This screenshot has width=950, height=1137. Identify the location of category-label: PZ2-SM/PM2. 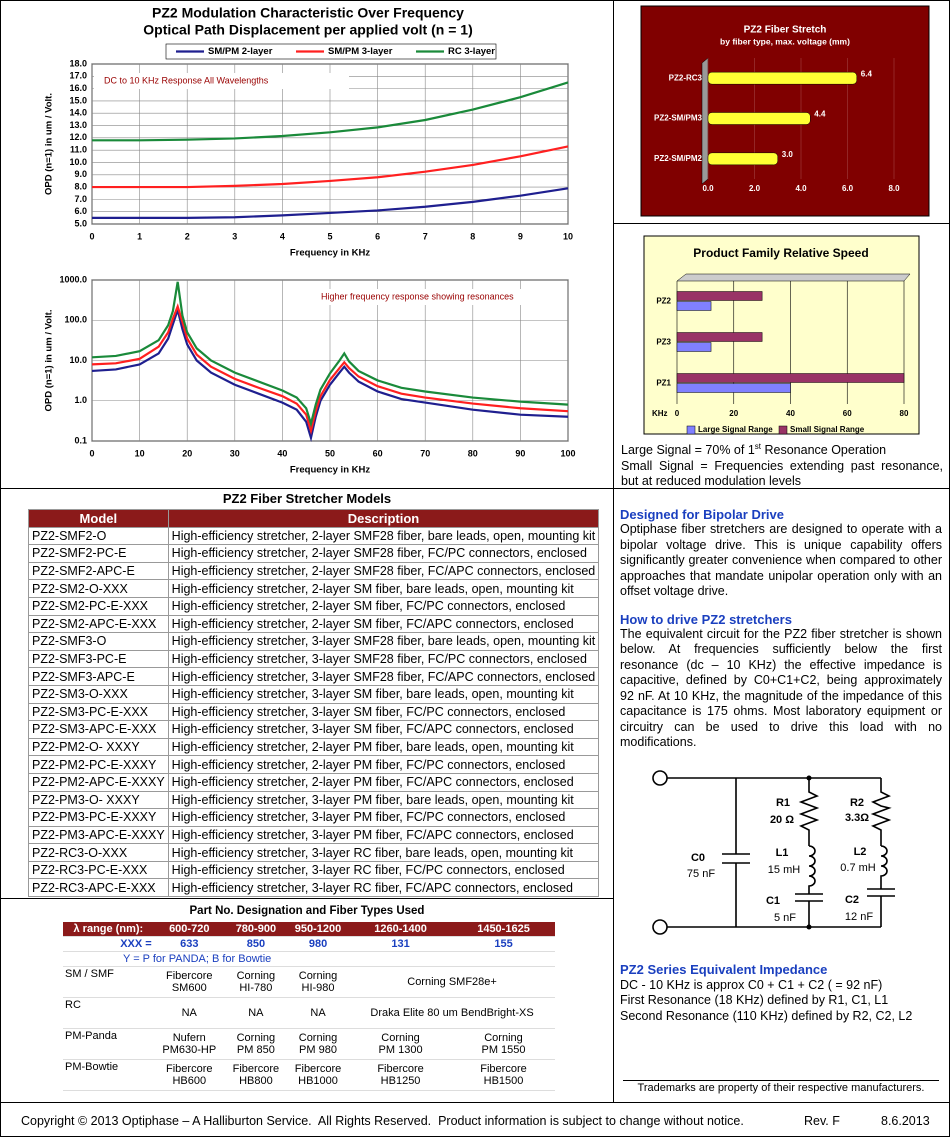
(678, 158).